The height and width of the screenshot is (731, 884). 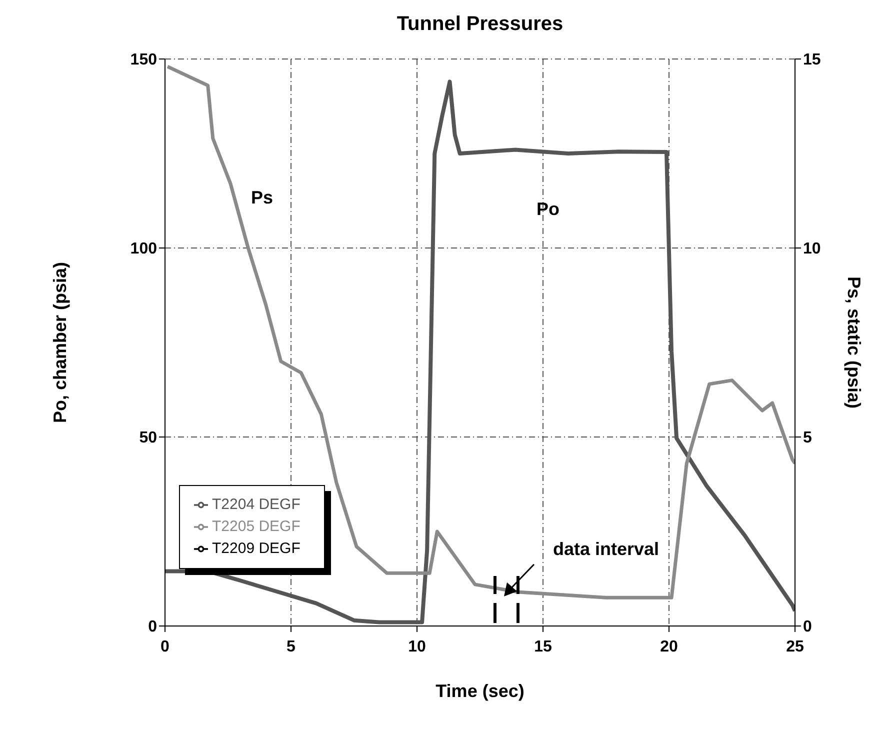 What do you see at coordinates (144, 60) in the screenshot?
I see `y-tick-label: 150` at bounding box center [144, 60].